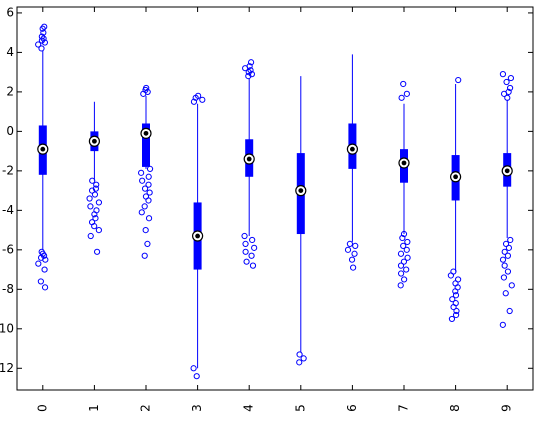 Image resolution: width=538 pixels, height=421 pixels. I want to click on x-tick-label: 8, so click(455, 408).